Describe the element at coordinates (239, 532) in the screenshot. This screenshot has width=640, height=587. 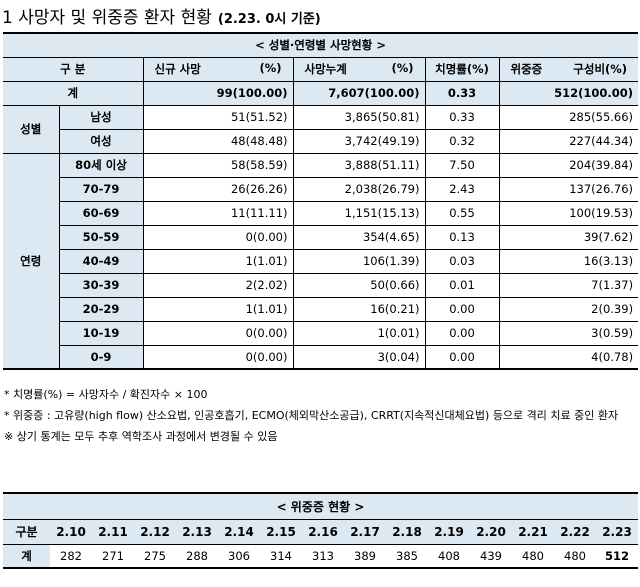
I see `date-cell: 2.14` at that location.